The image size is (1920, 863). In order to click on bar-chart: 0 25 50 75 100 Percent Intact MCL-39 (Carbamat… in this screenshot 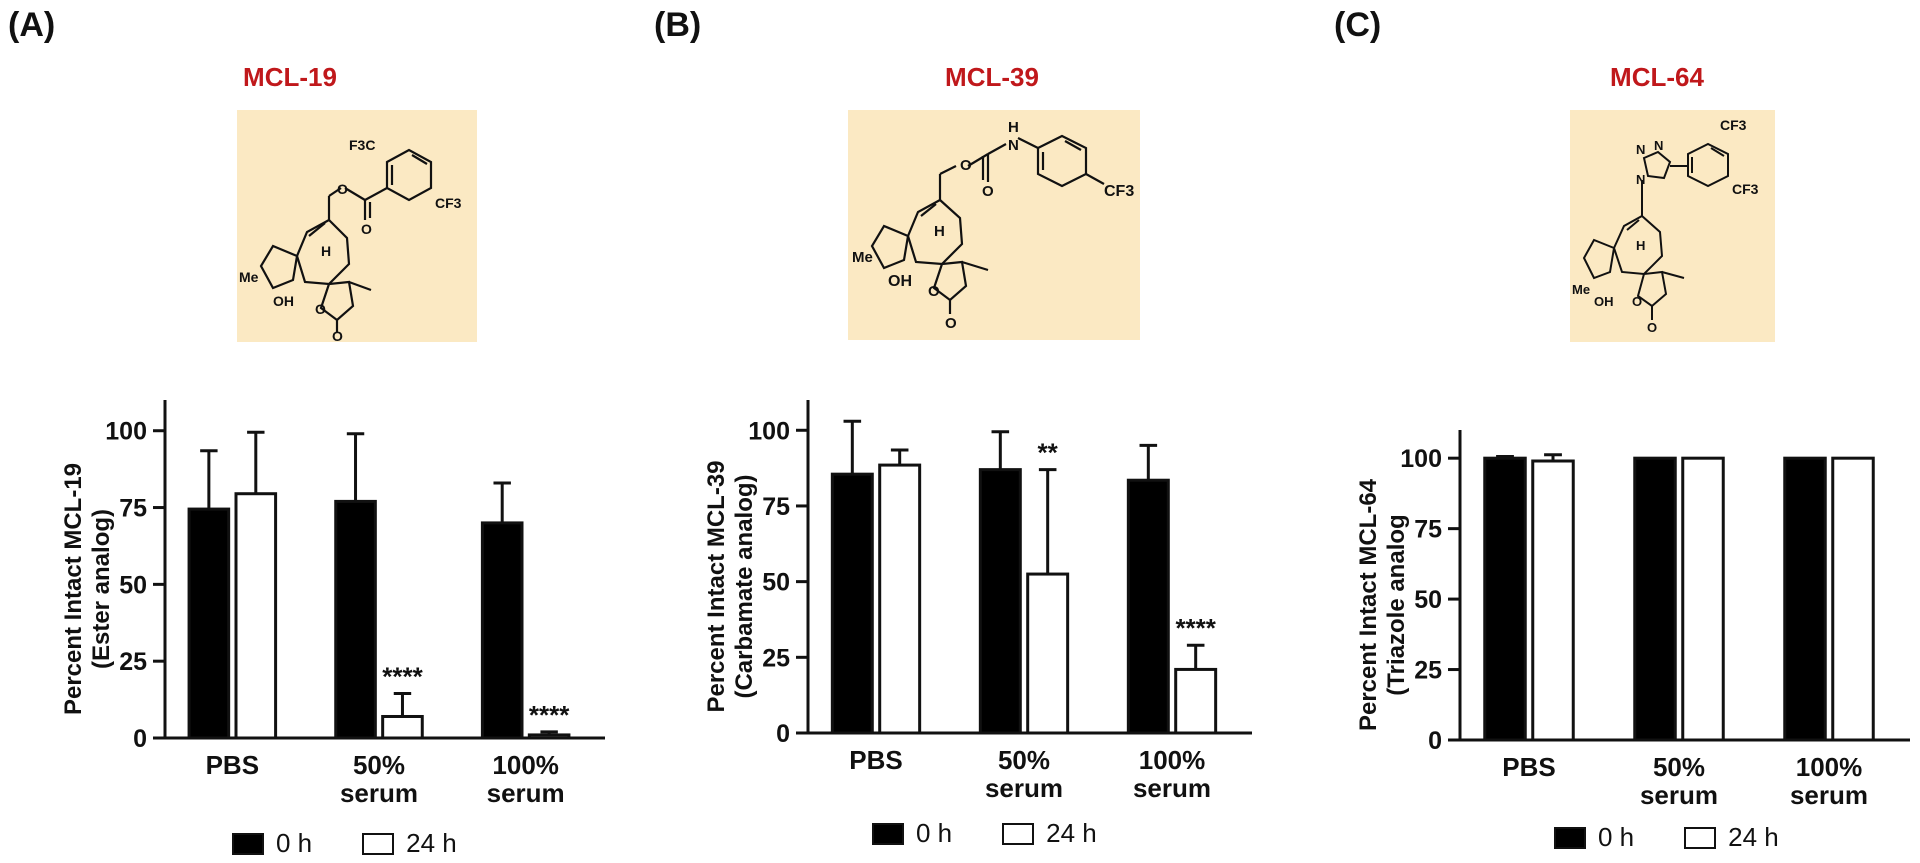, I will do `click(977, 601)`.